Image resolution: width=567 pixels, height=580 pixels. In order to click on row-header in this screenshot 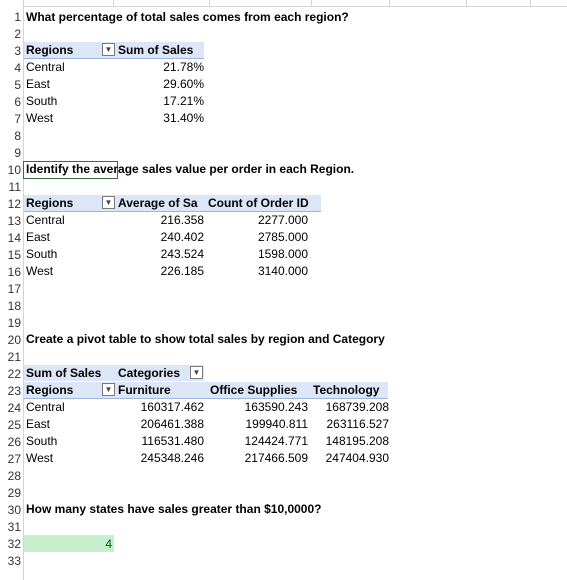, I will do `click(12, 293)`.